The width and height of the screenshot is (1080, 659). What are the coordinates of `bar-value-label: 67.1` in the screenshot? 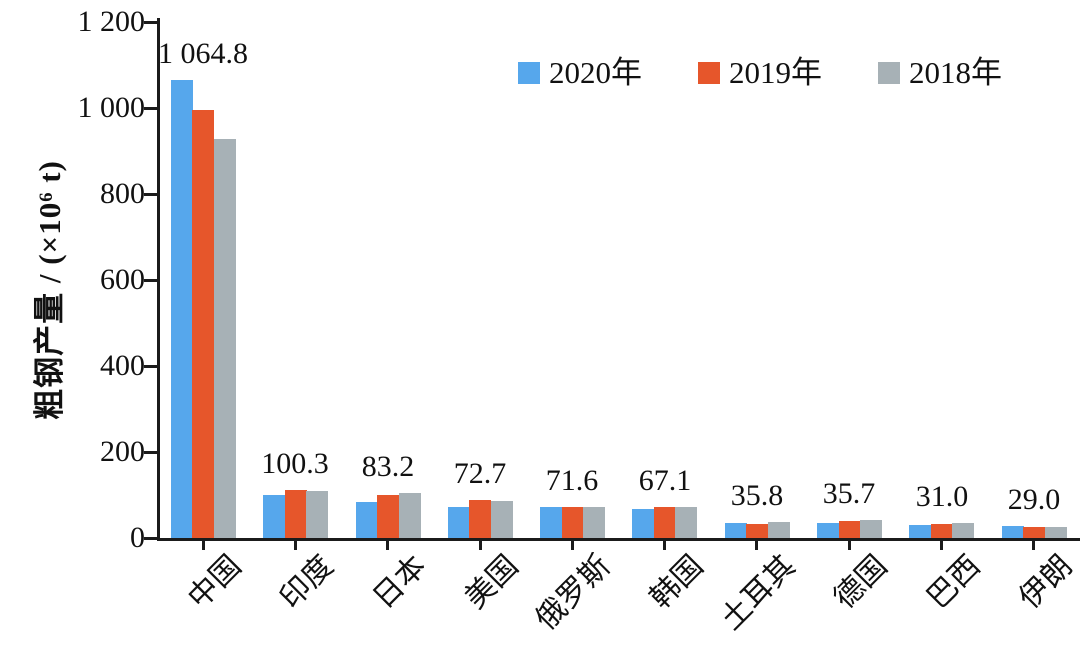 It's located at (665, 480).